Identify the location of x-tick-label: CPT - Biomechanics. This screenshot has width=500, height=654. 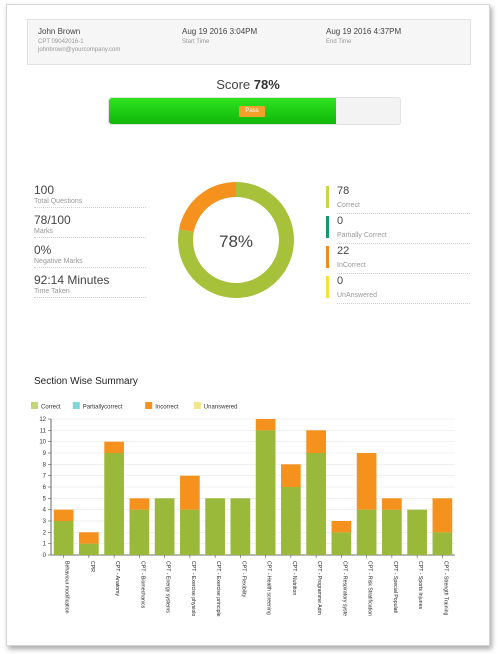
(142, 585).